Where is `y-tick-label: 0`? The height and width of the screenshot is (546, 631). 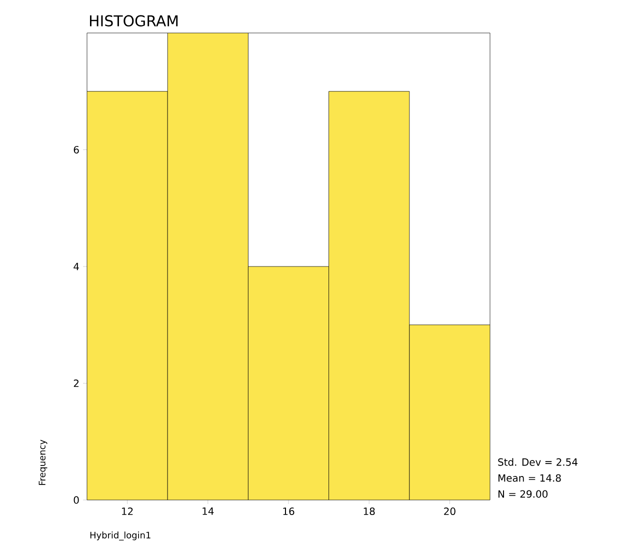
y-tick-label: 0 is located at coordinates (76, 500).